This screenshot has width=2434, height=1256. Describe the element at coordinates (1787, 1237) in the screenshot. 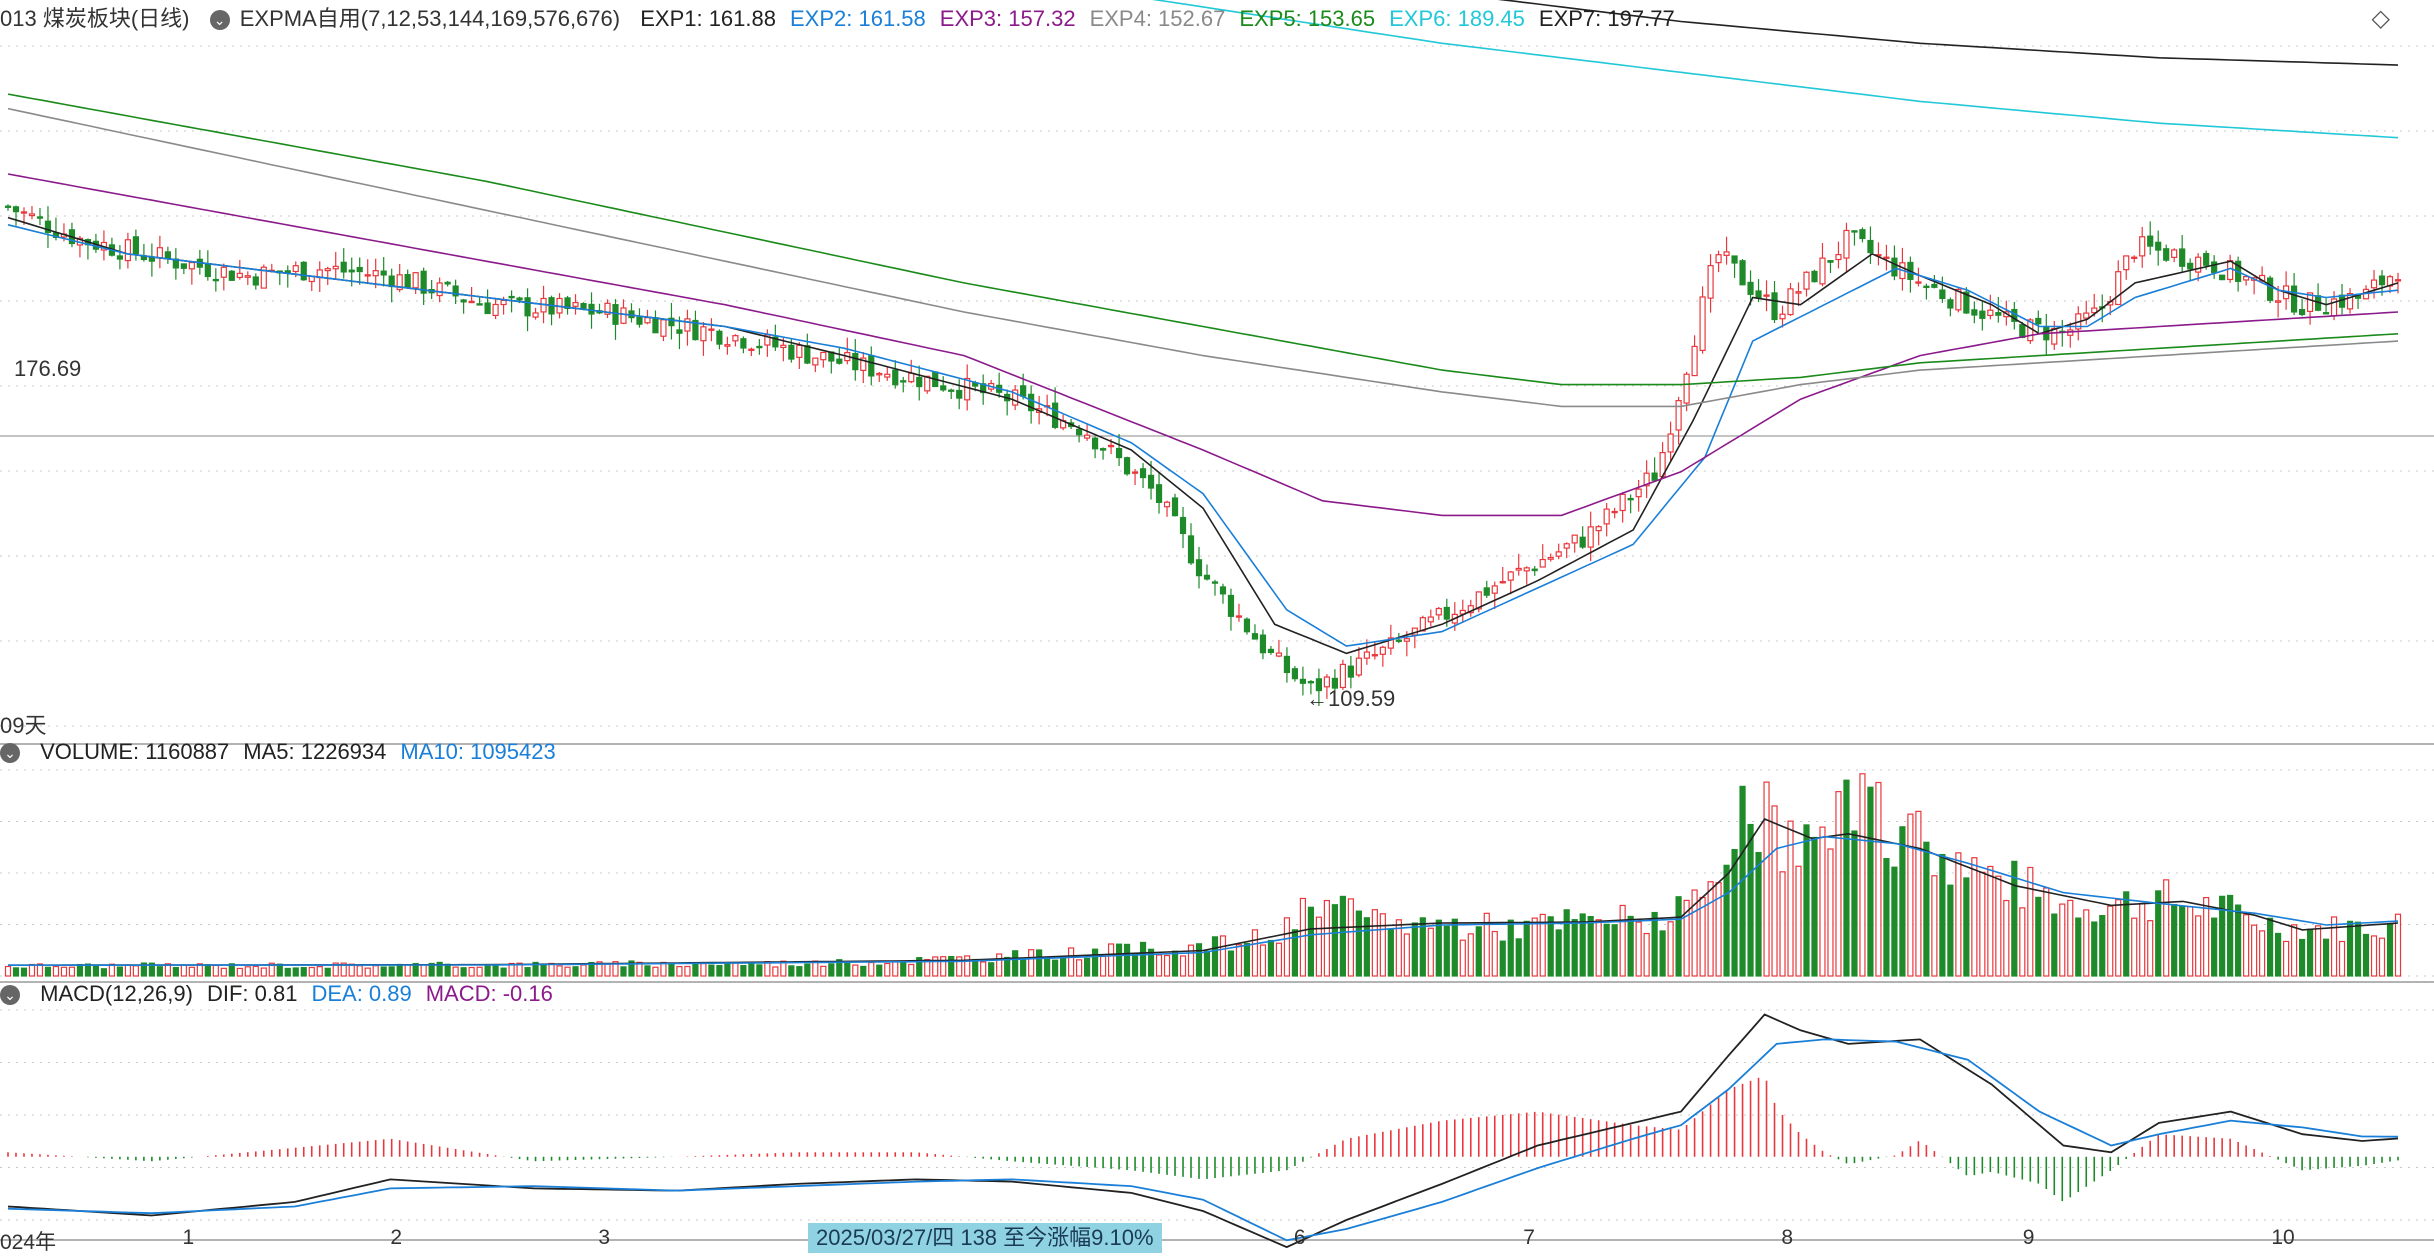

I see `x-tick-label: 8` at that location.